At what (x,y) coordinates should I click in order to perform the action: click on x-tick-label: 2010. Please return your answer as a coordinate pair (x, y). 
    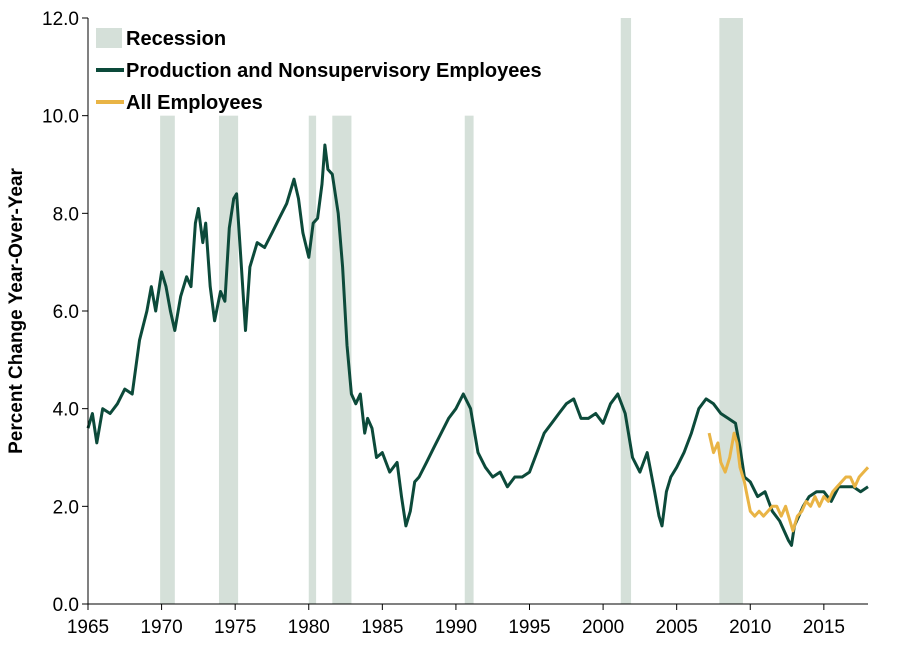
    Looking at the image, I should click on (750, 627).